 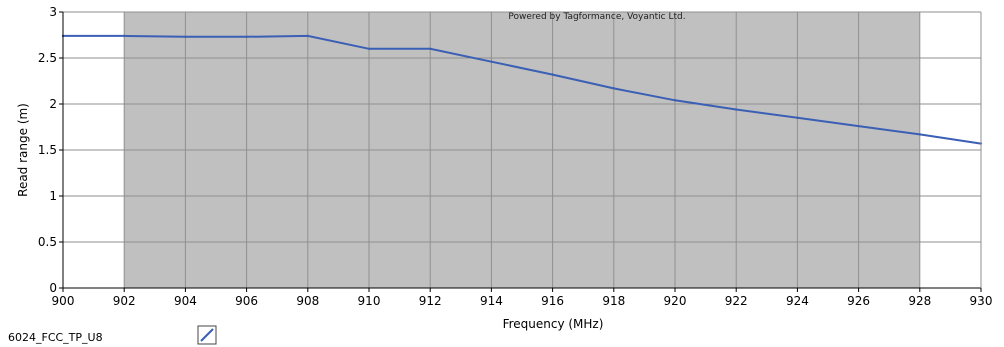 What do you see at coordinates (47, 58) in the screenshot?
I see `y-tick-label: 2.5` at bounding box center [47, 58].